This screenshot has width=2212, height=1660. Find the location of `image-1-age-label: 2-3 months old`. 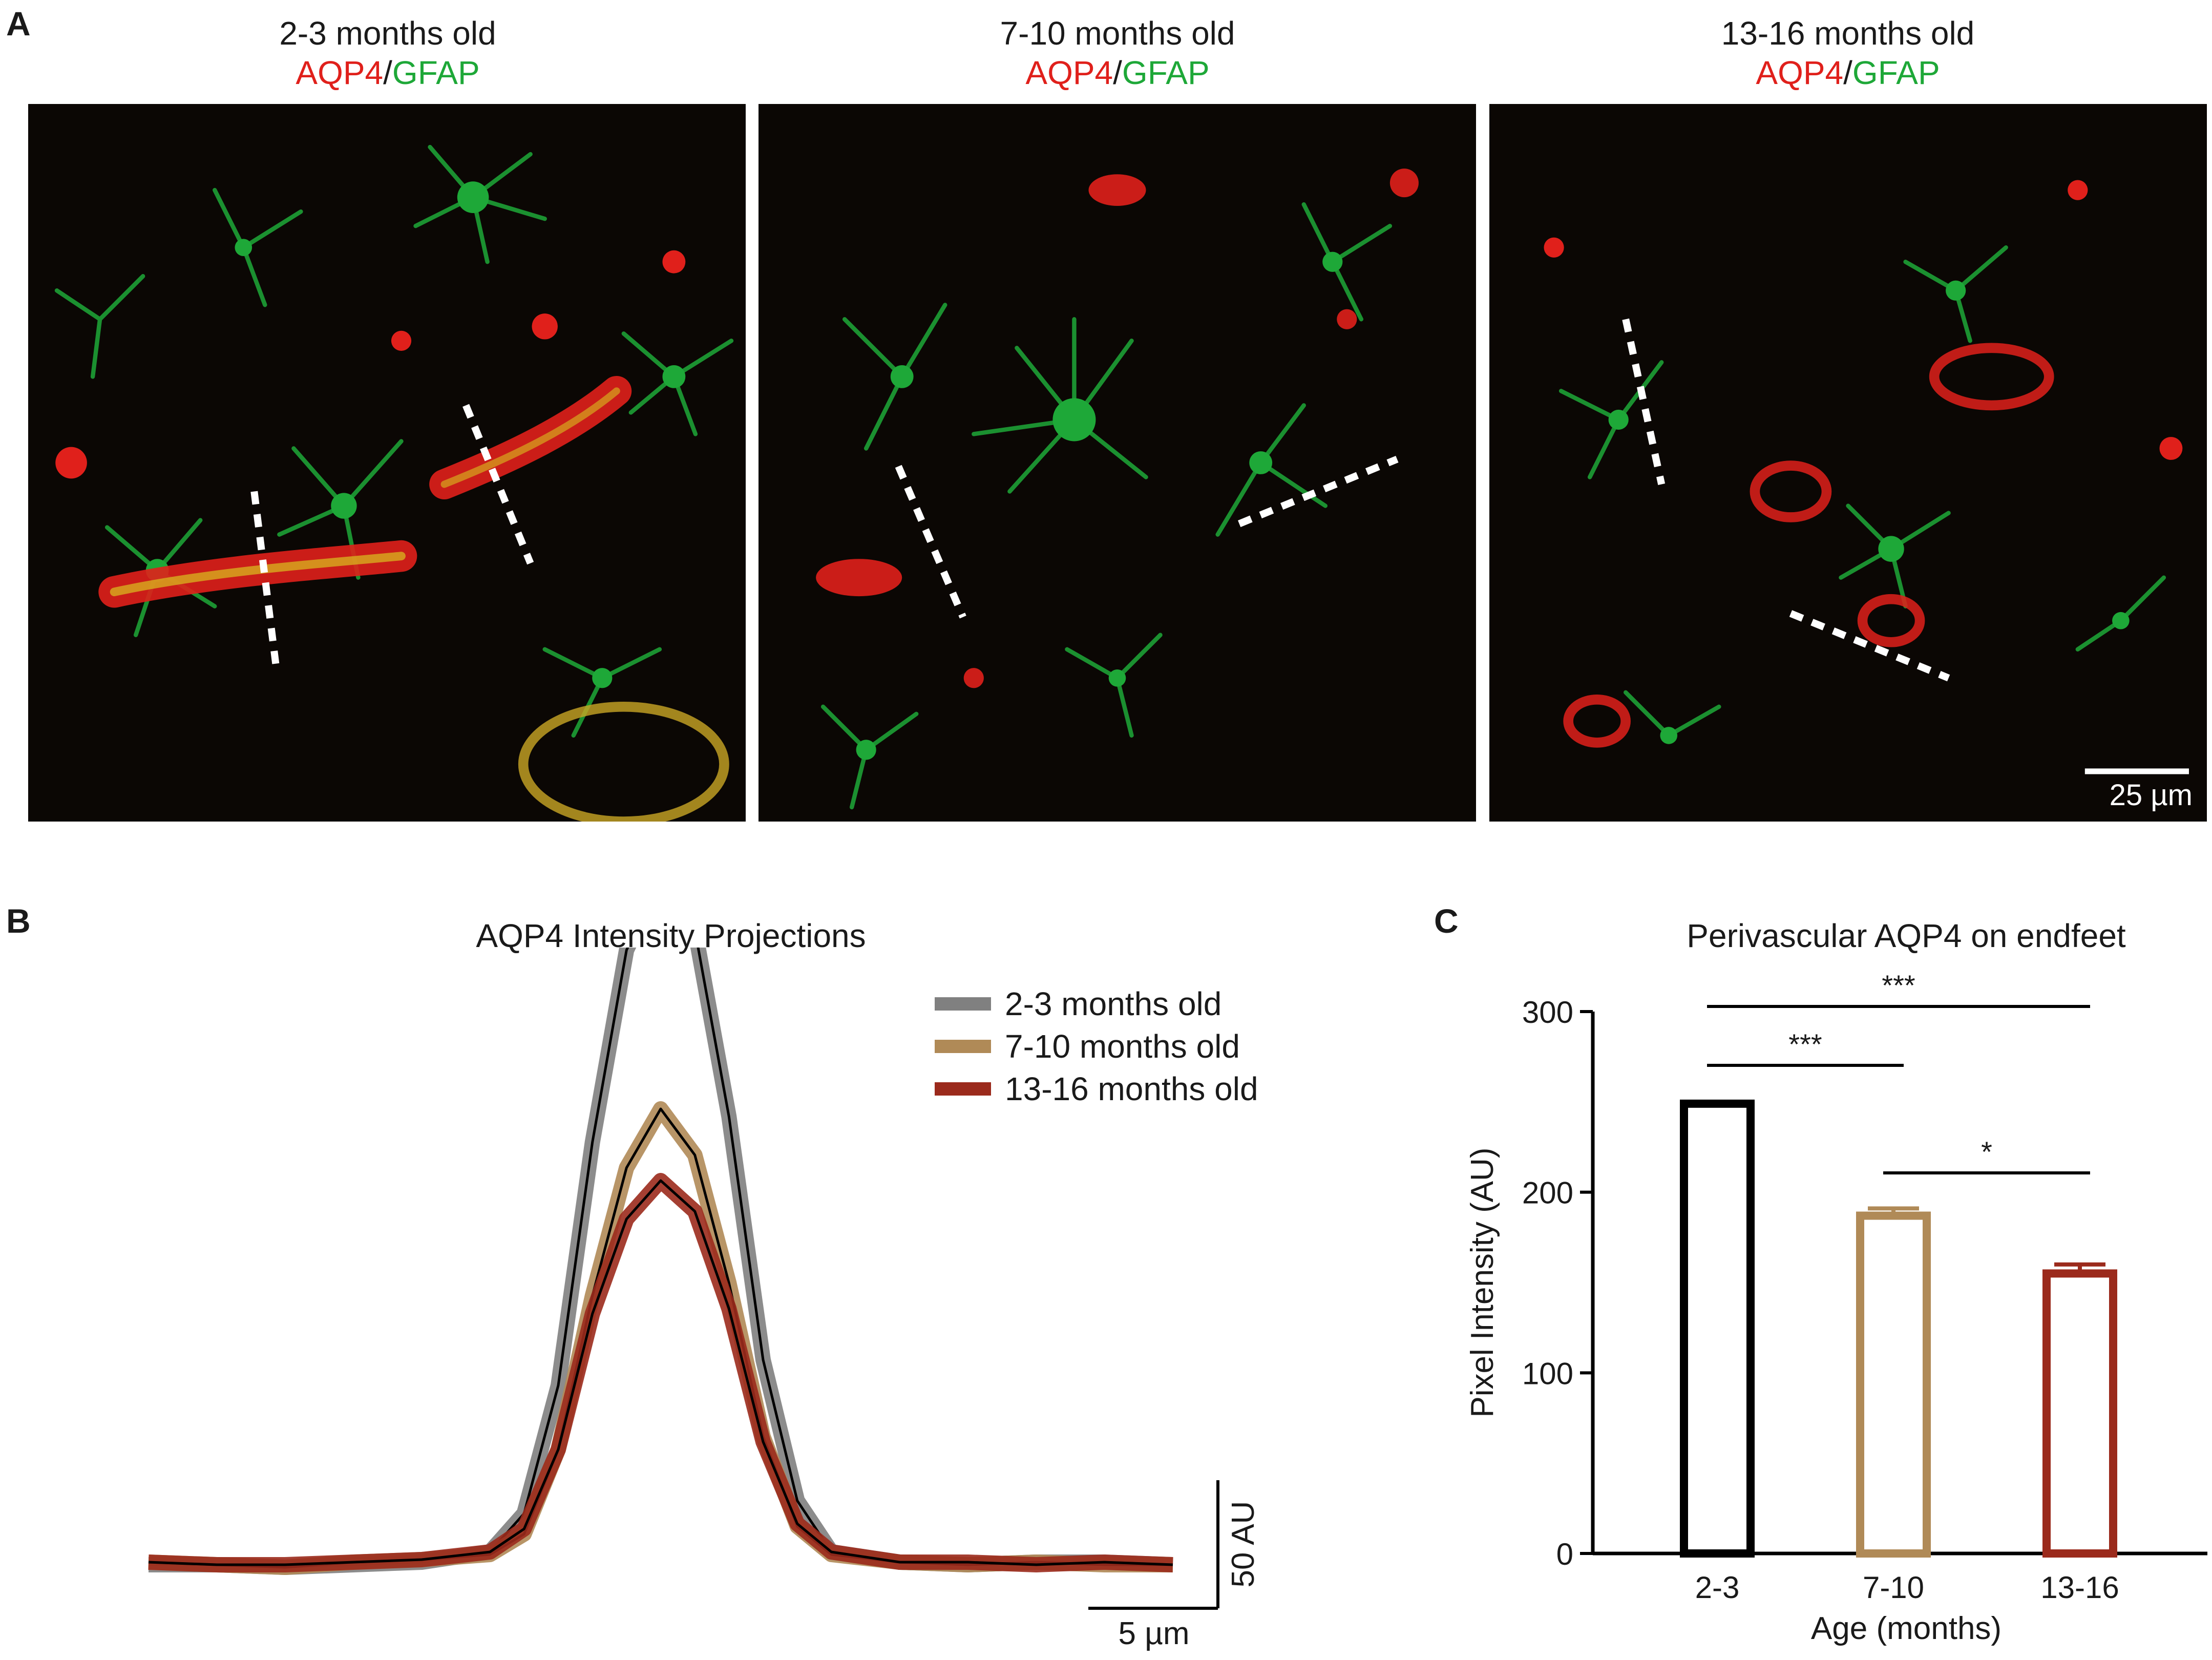

image-1-age-label: 2-3 months old is located at coordinates (388, 33).